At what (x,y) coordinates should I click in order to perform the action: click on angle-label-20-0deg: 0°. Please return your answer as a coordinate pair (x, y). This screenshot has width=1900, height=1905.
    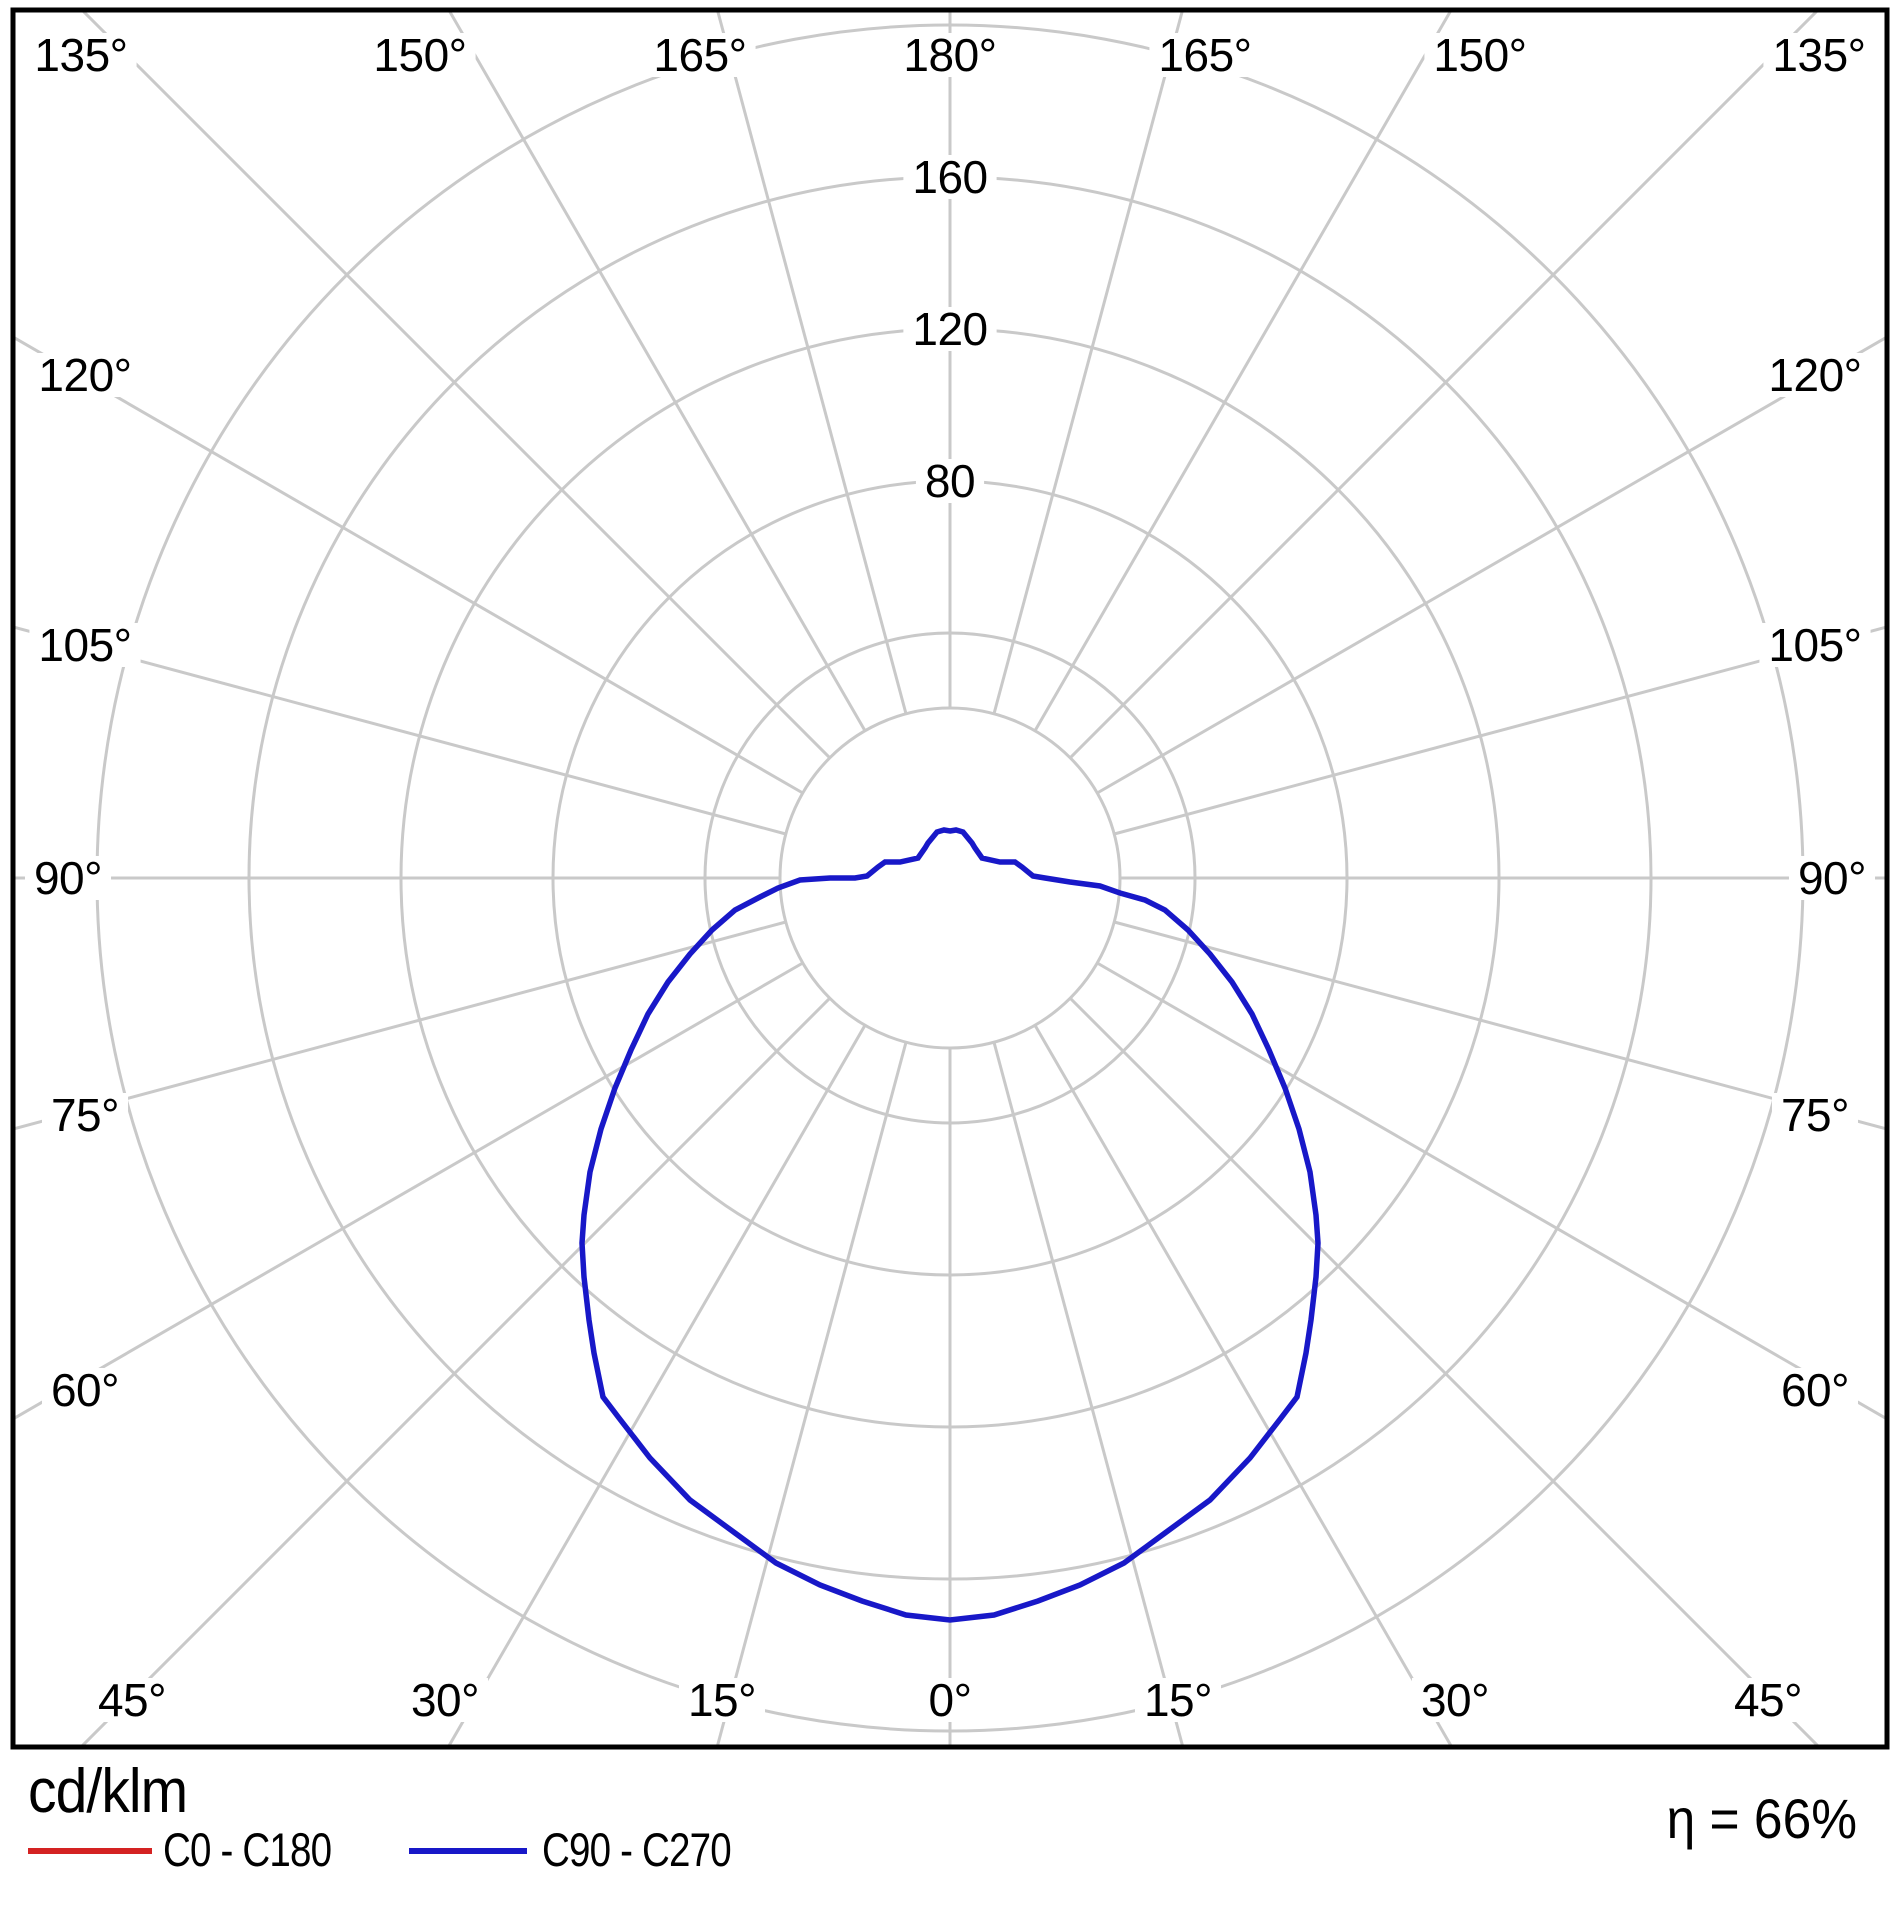
    Looking at the image, I should click on (950, 1700).